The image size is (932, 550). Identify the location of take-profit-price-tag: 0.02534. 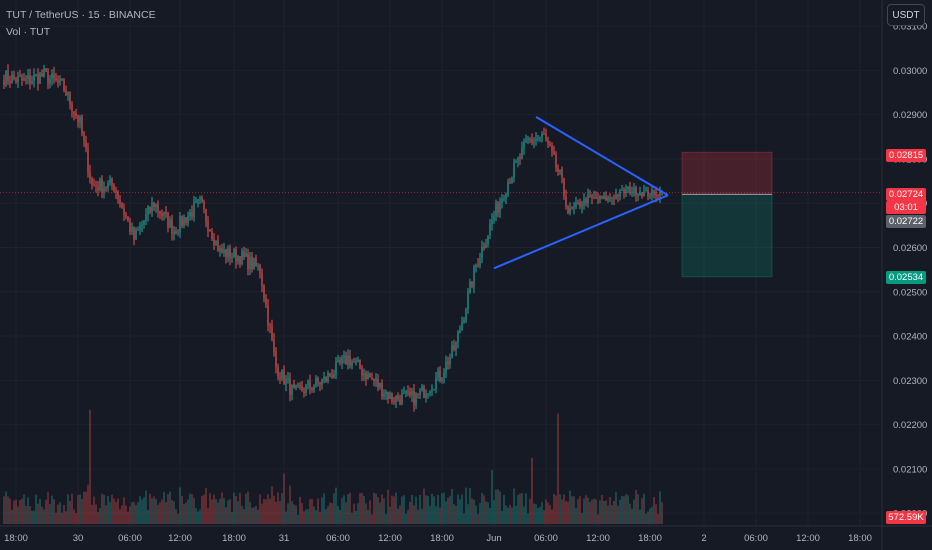
(906, 277).